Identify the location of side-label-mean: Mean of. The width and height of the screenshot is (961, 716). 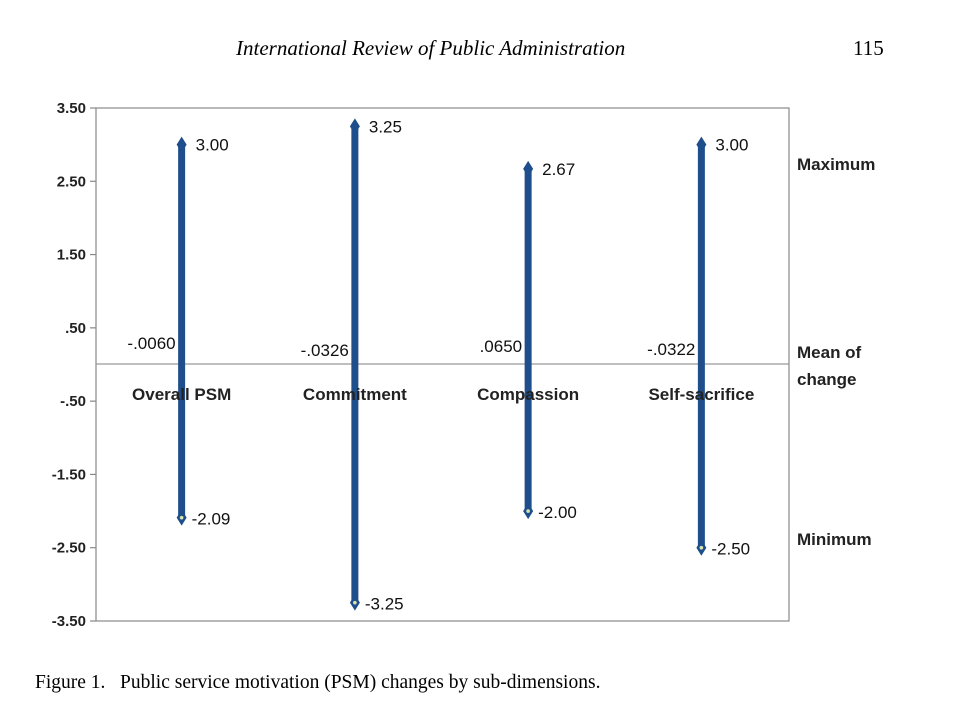
(829, 352).